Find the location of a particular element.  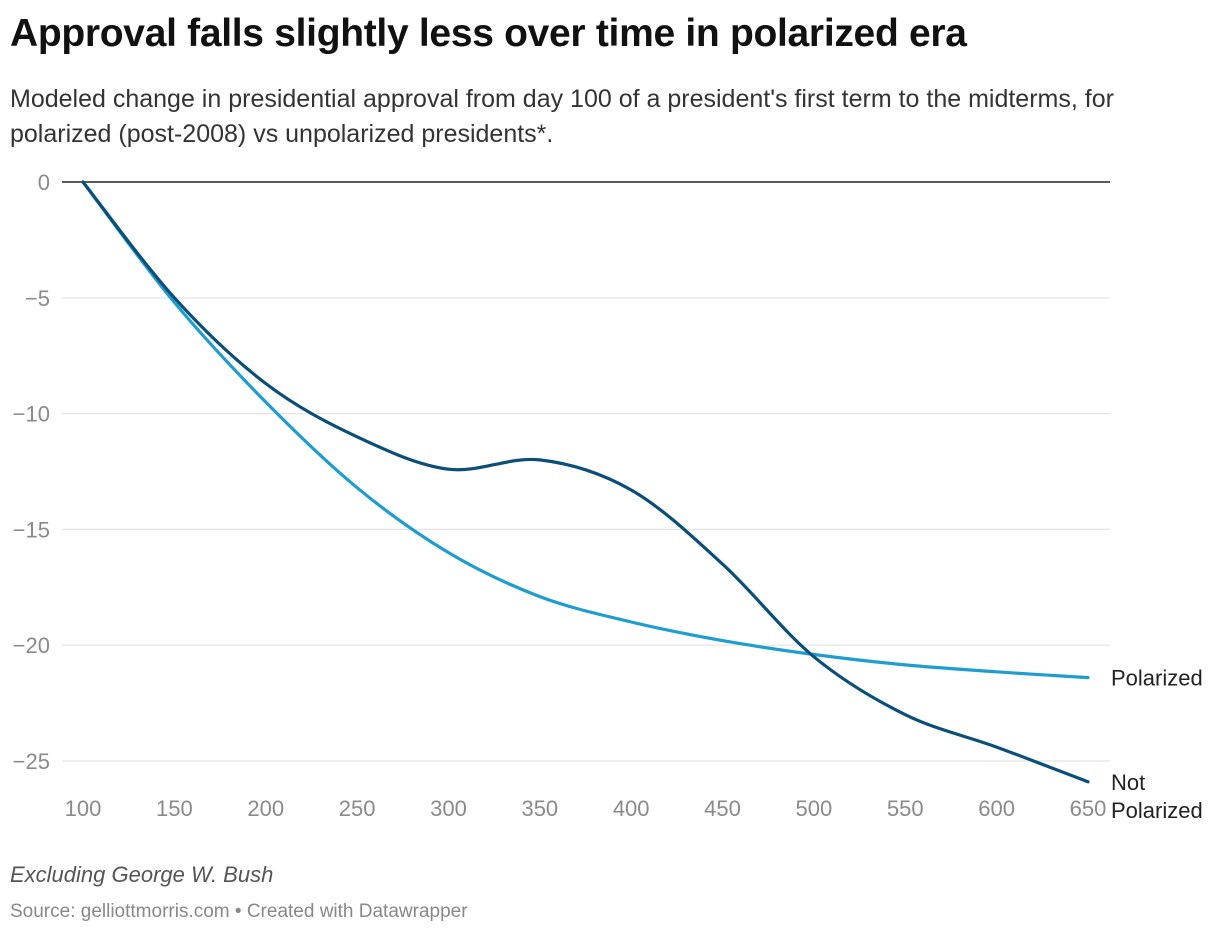

series-label-polarized: Polarized is located at coordinates (1157, 678).